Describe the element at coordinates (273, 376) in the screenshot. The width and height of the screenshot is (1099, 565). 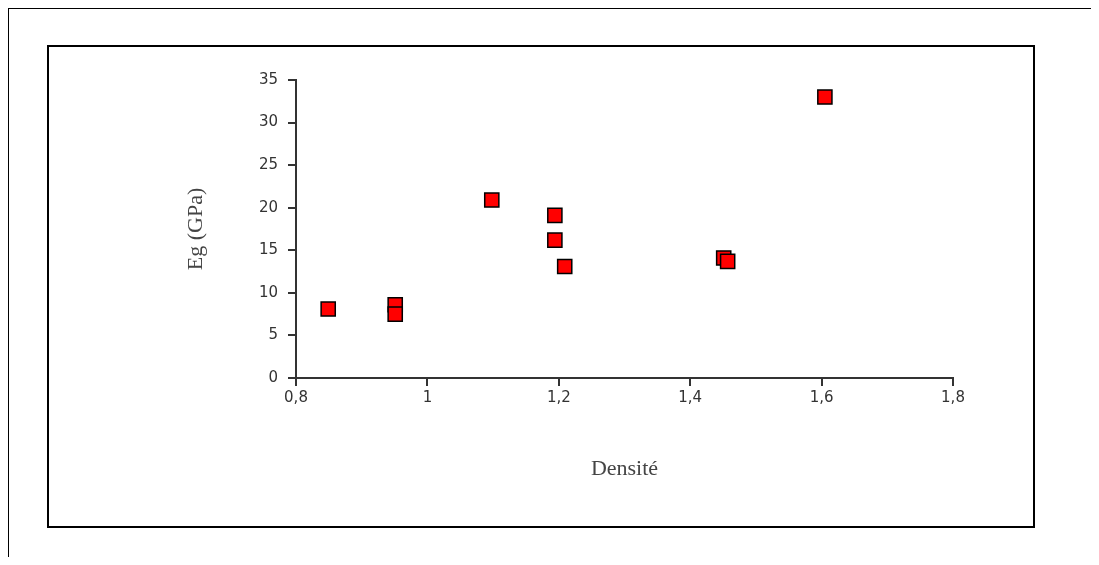
I see `y-tick-label: 0` at that location.